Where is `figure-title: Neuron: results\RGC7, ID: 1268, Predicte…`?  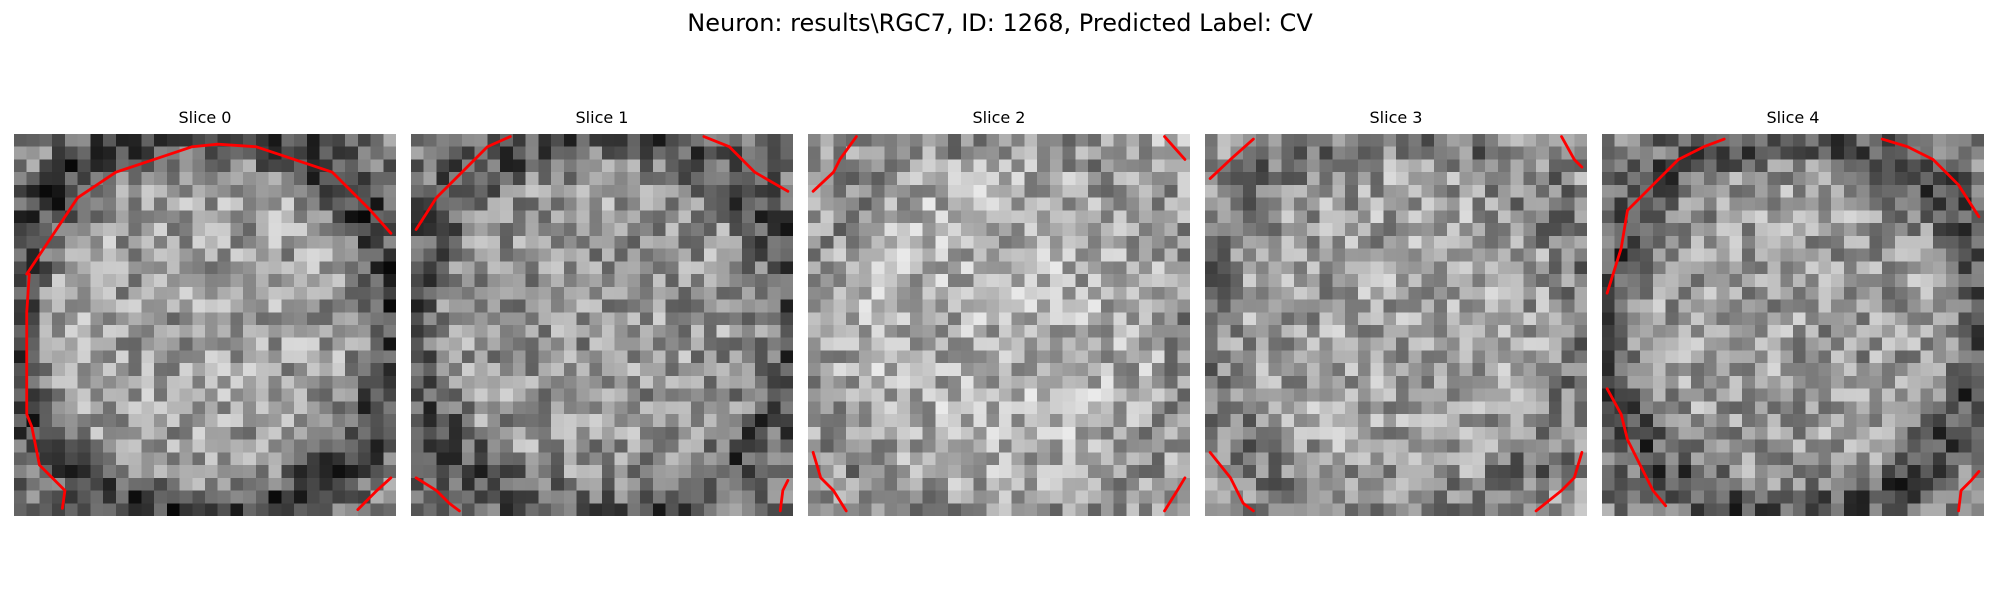
figure-title: Neuron: results\RGC7, ID: 1268, Predicte… is located at coordinates (1000, 23).